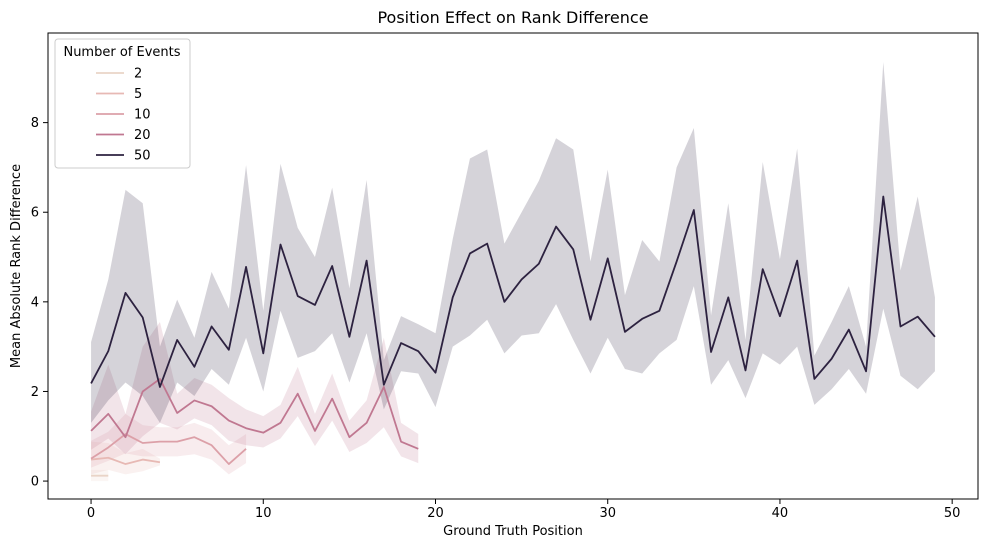  I want to click on legend: Number of Events 2 5 10 20 50, so click(122, 103).